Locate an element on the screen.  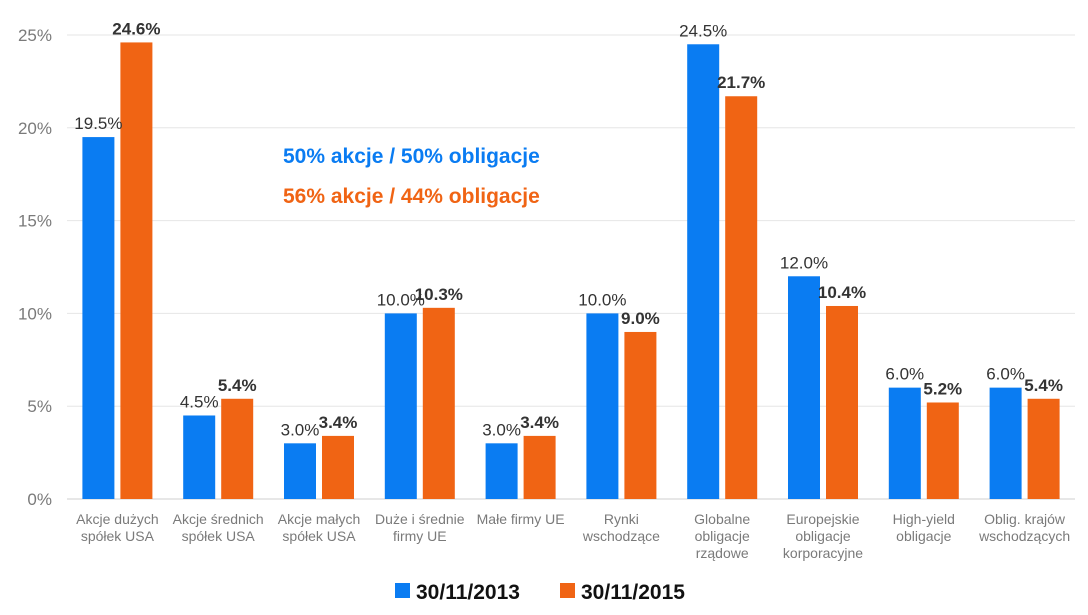
x-tick-label: Akcje średnich spółek USA is located at coordinates (218, 527).